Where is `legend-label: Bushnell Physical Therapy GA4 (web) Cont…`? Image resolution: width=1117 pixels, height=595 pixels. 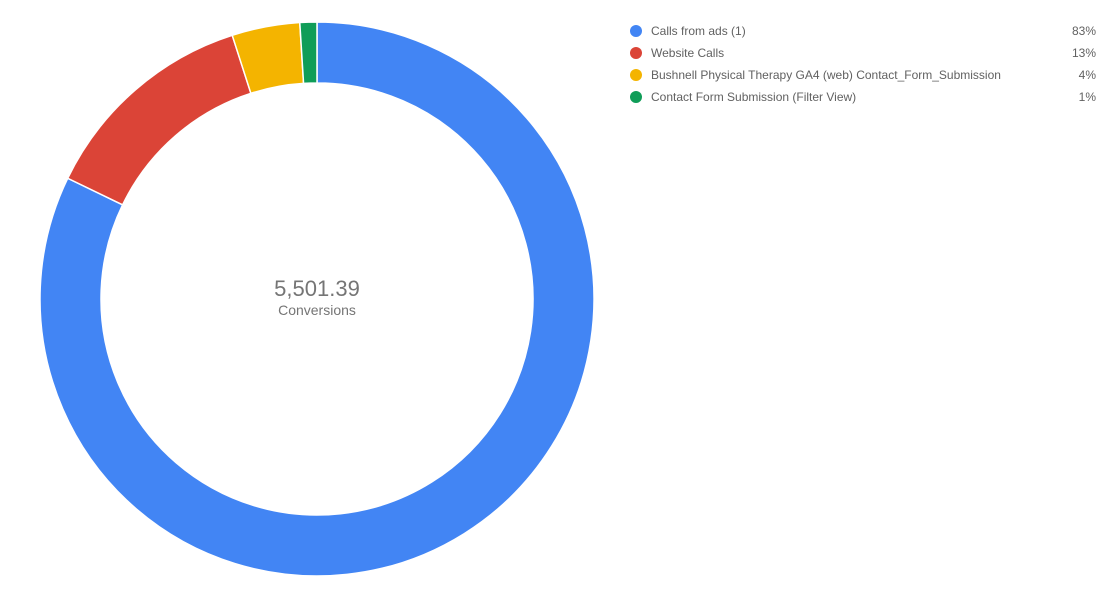 legend-label: Bushnell Physical Therapy GA4 (web) Cont… is located at coordinates (826, 75).